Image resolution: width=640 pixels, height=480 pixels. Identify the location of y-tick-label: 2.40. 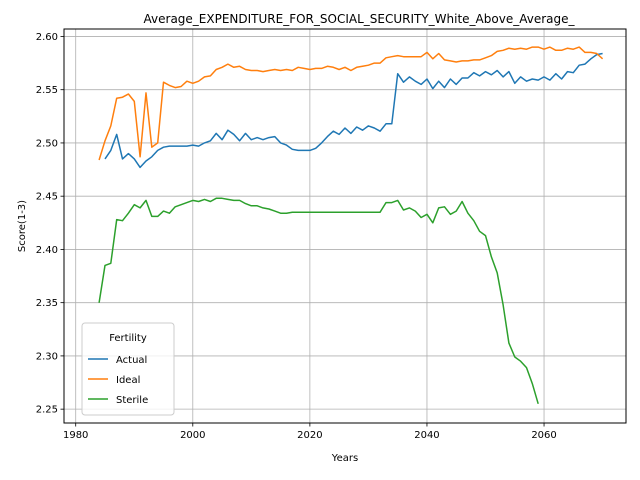
(47, 250).